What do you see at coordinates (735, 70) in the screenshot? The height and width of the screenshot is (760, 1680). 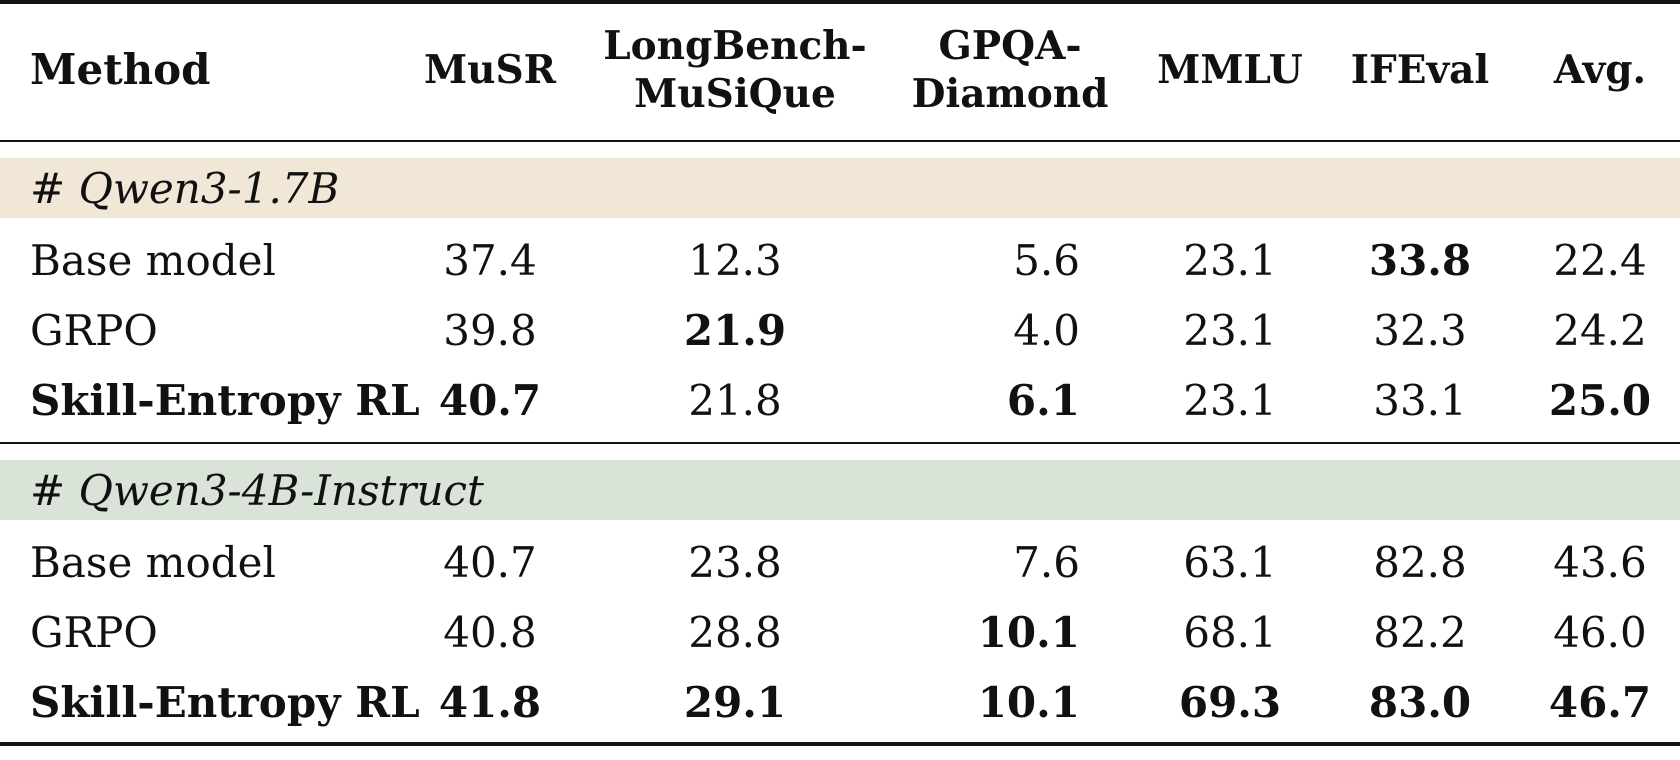 I see `header-longbench: LongBench- MuSiQue` at bounding box center [735, 70].